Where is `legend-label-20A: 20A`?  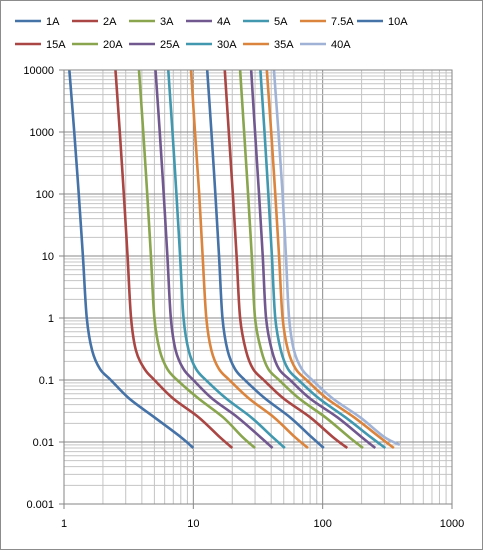
legend-label-20A: 20A is located at coordinates (113, 45).